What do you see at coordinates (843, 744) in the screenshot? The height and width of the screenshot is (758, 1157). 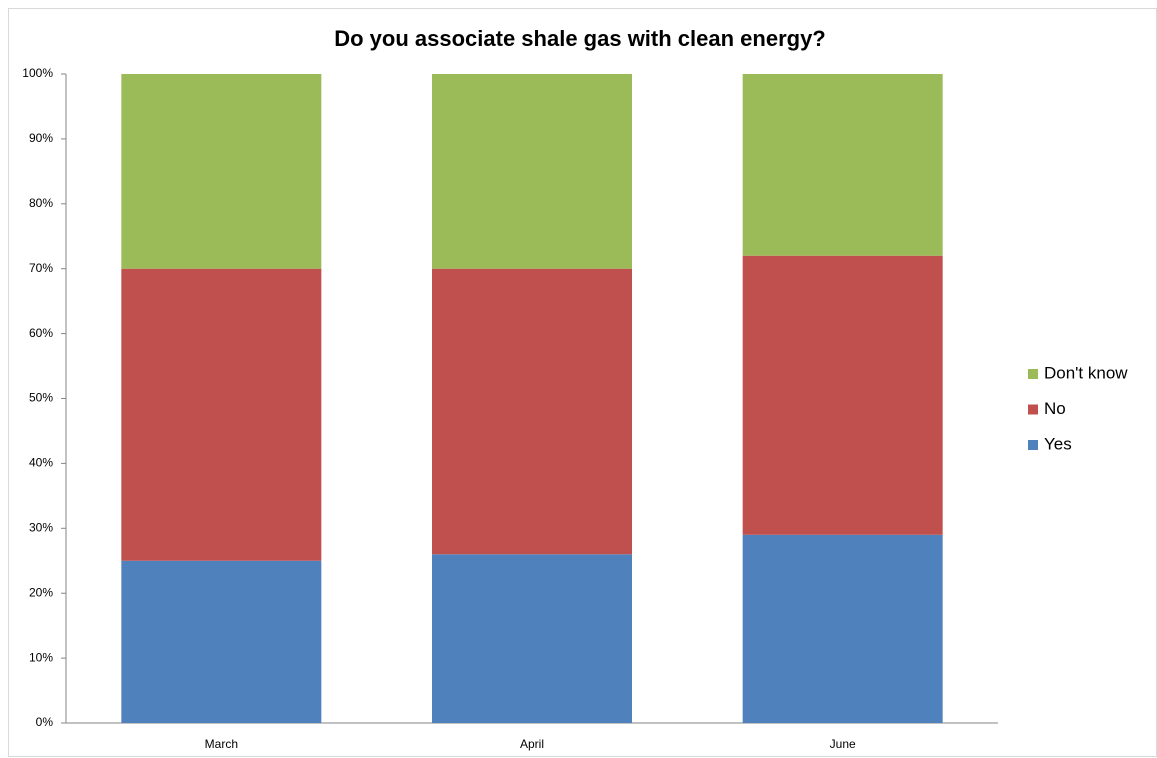 I see `x-tick-label: June` at bounding box center [843, 744].